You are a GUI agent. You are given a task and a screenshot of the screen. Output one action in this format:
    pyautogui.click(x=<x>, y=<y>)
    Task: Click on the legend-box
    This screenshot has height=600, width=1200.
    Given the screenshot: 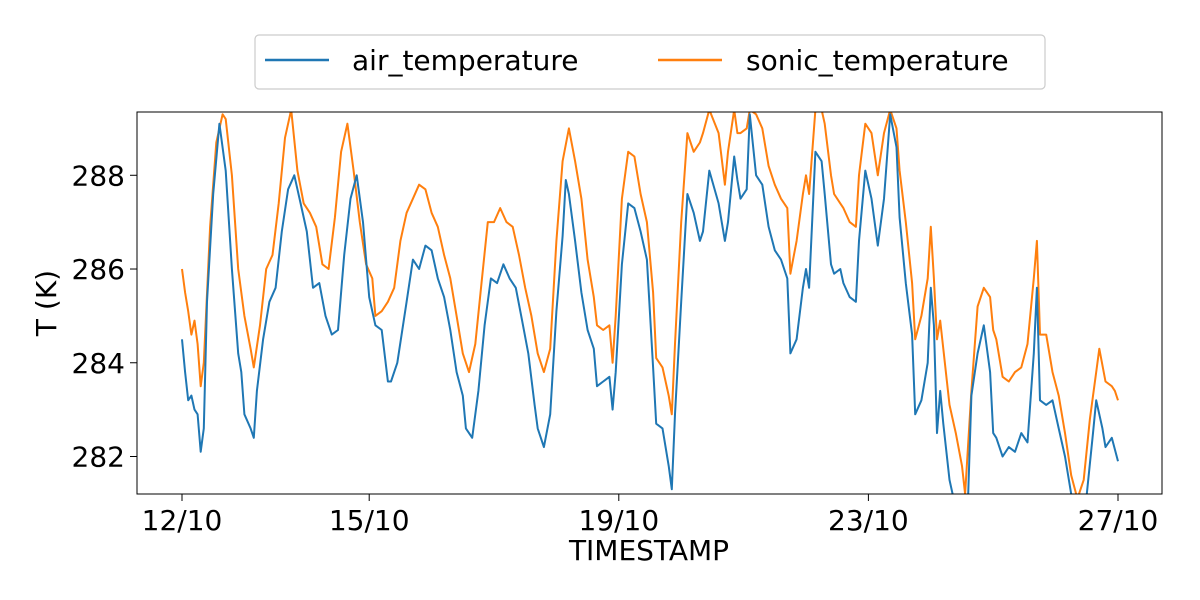 What is the action you would take?
    pyautogui.click(x=650, y=62)
    